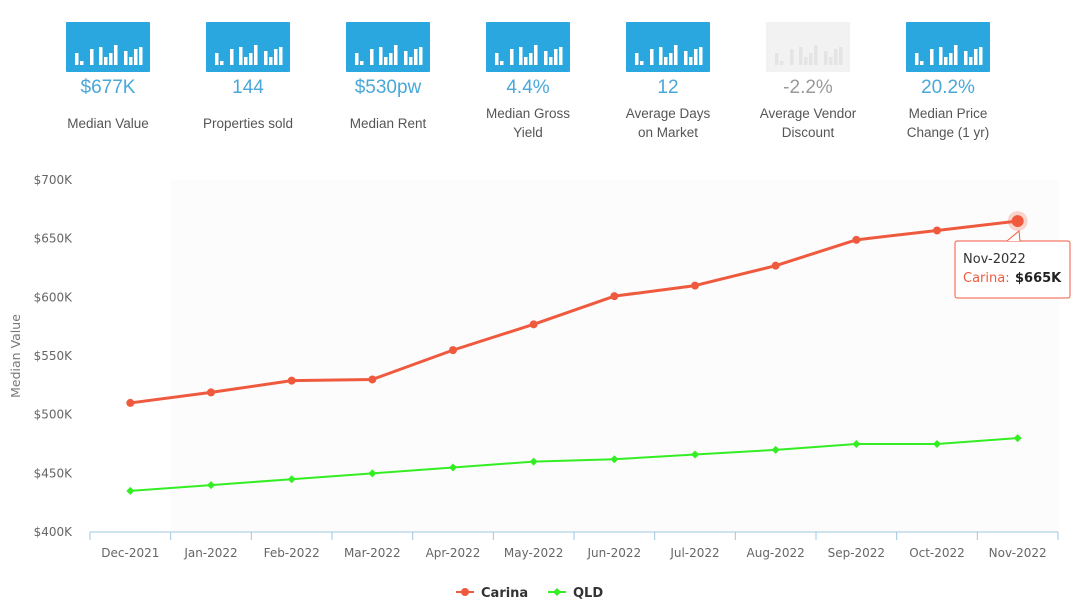 This screenshot has height=614, width=1080. Describe the element at coordinates (986, 278) in the screenshot. I see `tooltip-series-name: Carina:` at that location.